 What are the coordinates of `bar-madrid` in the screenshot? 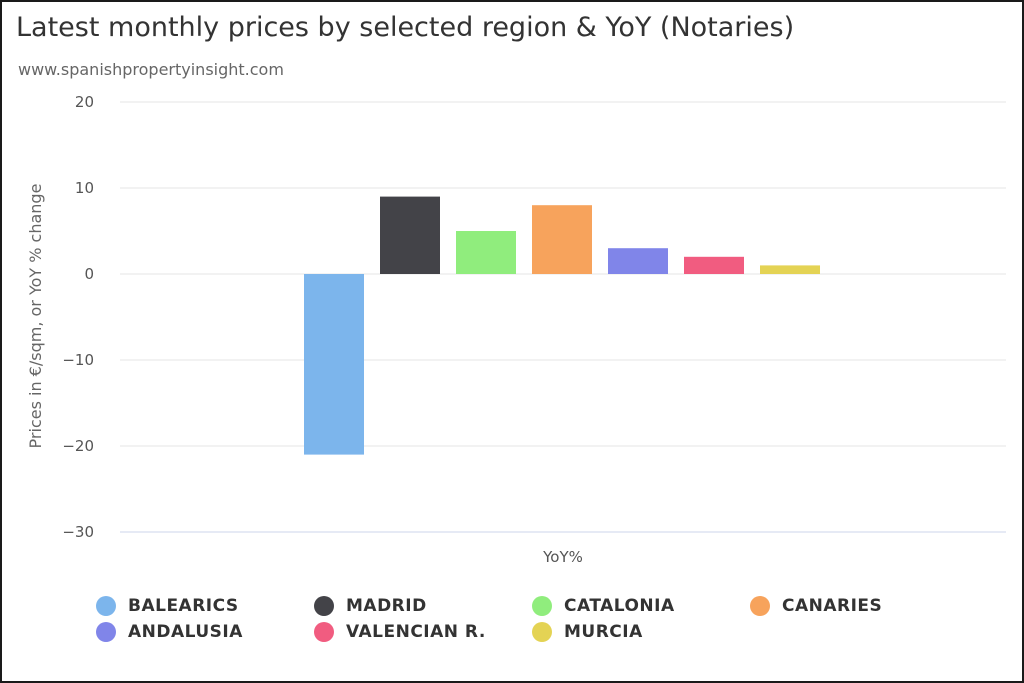 It's located at (410, 235).